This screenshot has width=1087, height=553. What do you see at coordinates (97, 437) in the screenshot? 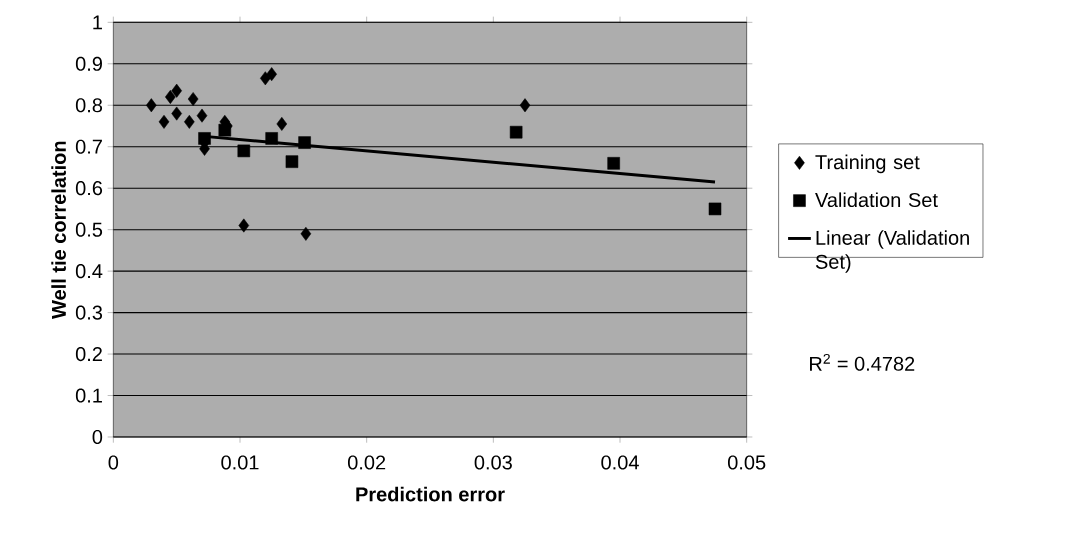
I see `y-tick-label: 0` at bounding box center [97, 437].